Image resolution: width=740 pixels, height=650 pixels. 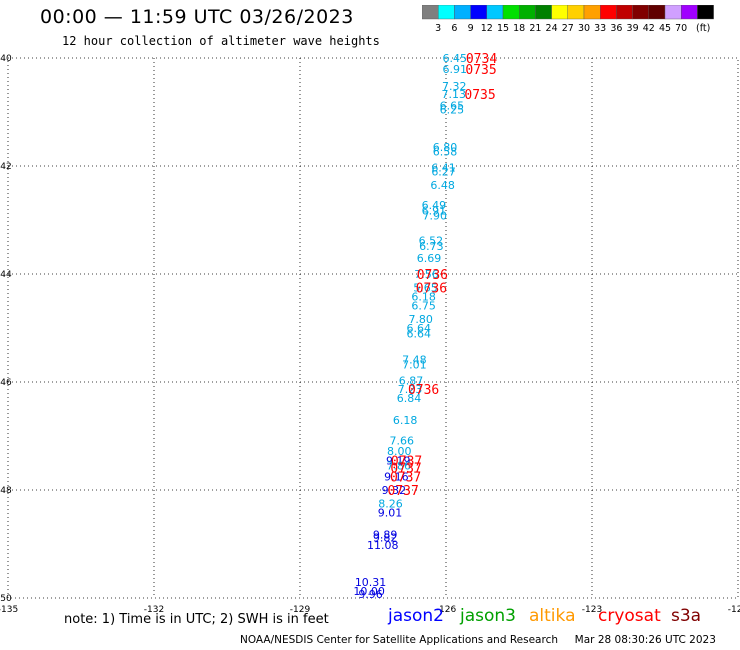 What do you see at coordinates (438, 28) in the screenshot?
I see `colorbar-label: 3` at bounding box center [438, 28].